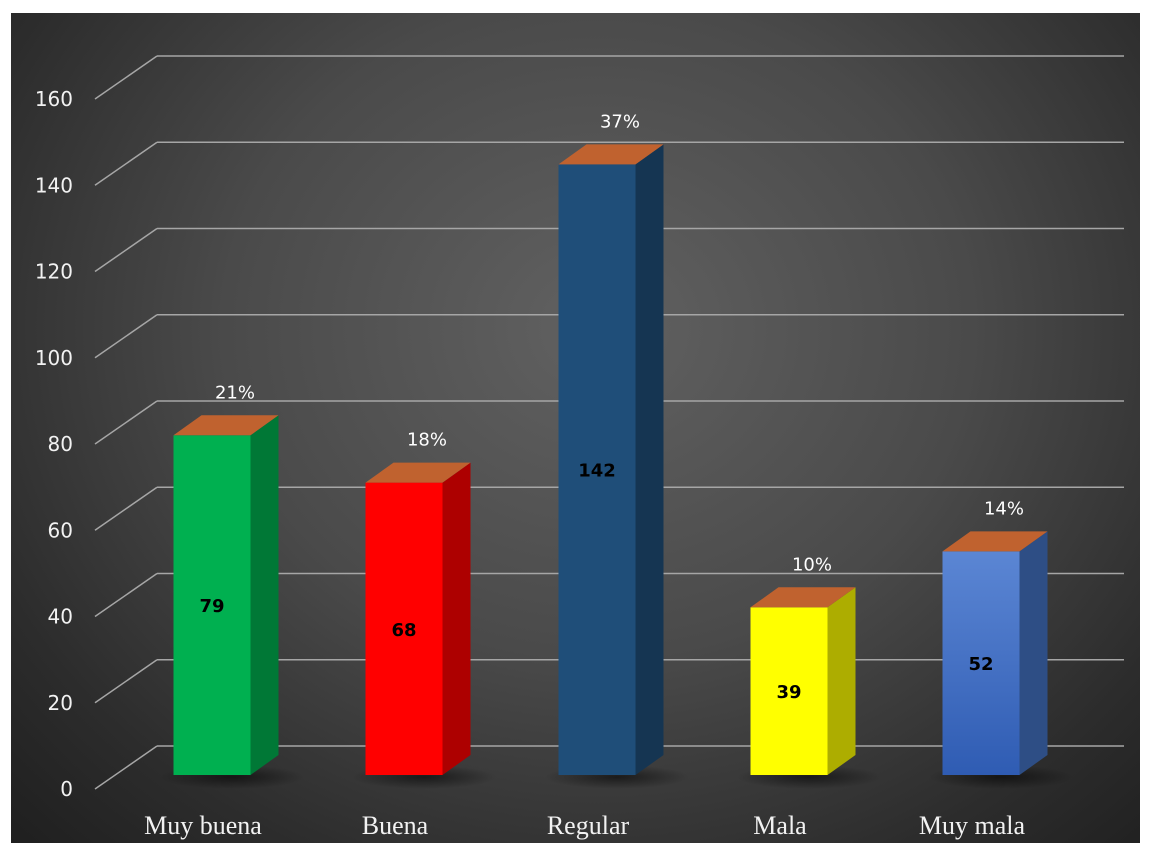  I want to click on y-tick-label: 120, so click(54, 272).